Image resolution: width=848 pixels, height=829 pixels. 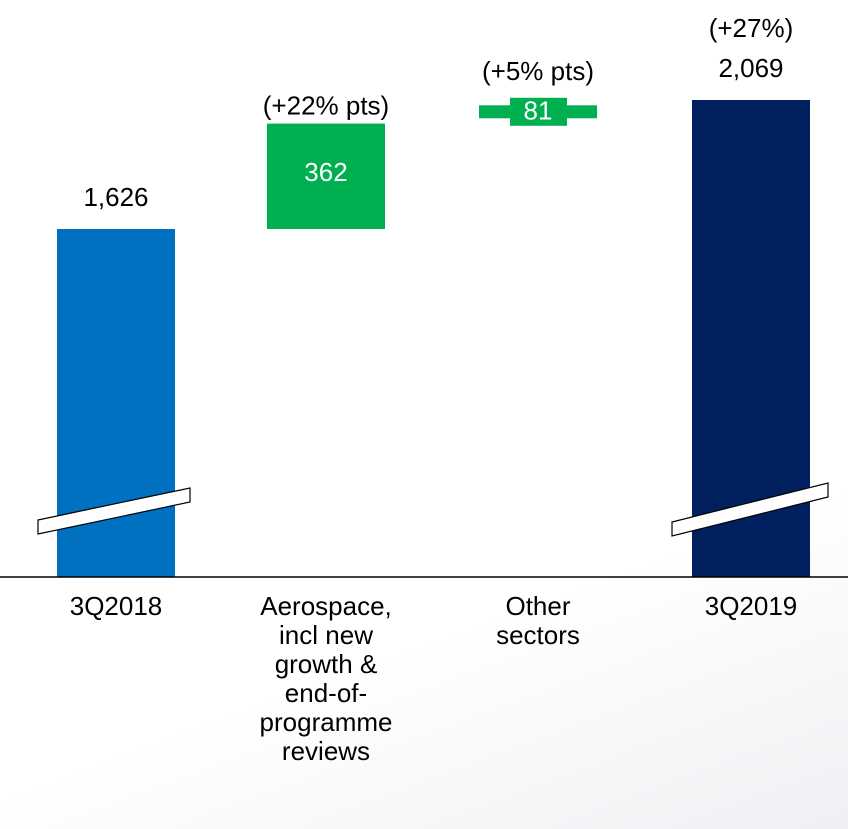 What do you see at coordinates (751, 28) in the screenshot?
I see `annotation: (+27%)` at bounding box center [751, 28].